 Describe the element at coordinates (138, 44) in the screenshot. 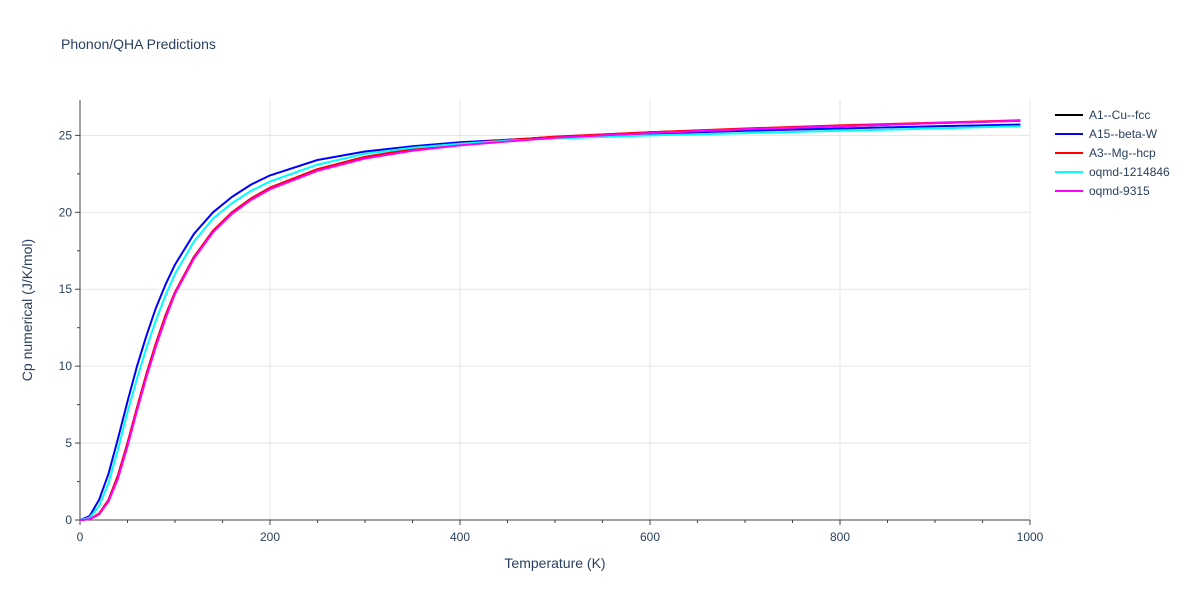

I see `chart-title: Phonon/QHA Predictions` at that location.